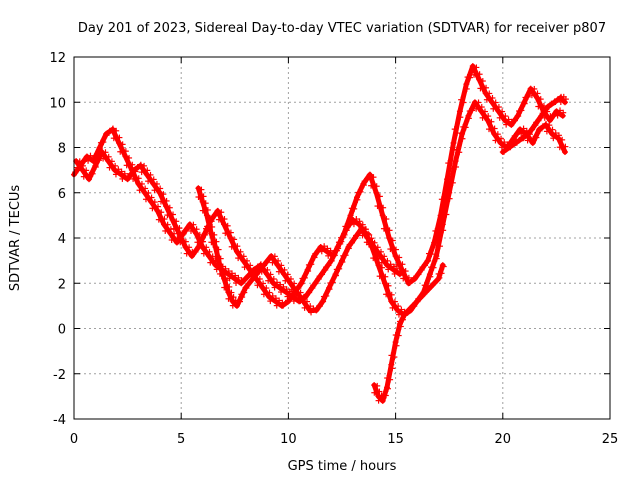 This screenshot has height=480, width=640. What do you see at coordinates (181, 439) in the screenshot?
I see `x-tick-label: 5` at bounding box center [181, 439].